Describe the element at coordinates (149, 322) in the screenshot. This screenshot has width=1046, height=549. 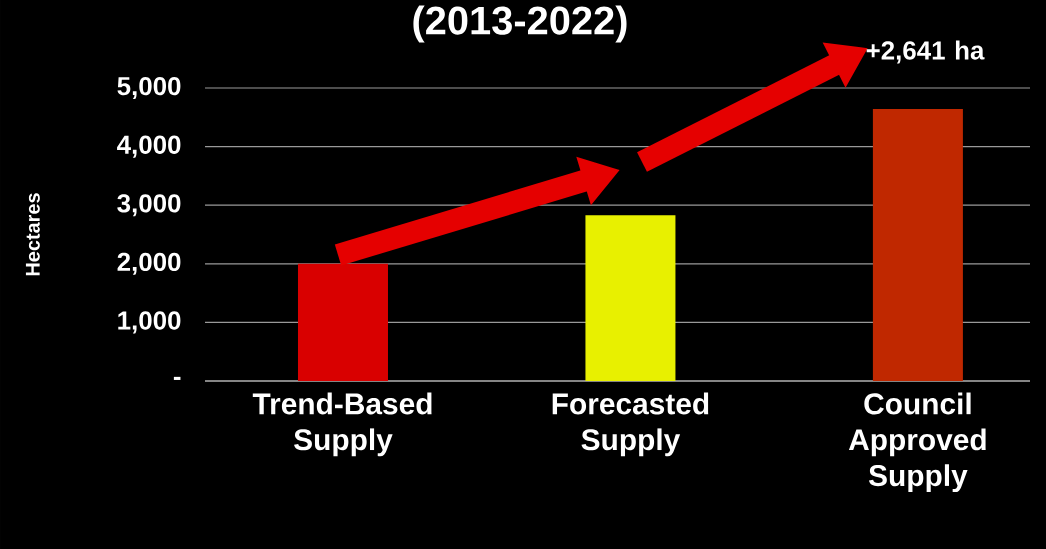
I see `y-tick-label: 1,000` at that location.